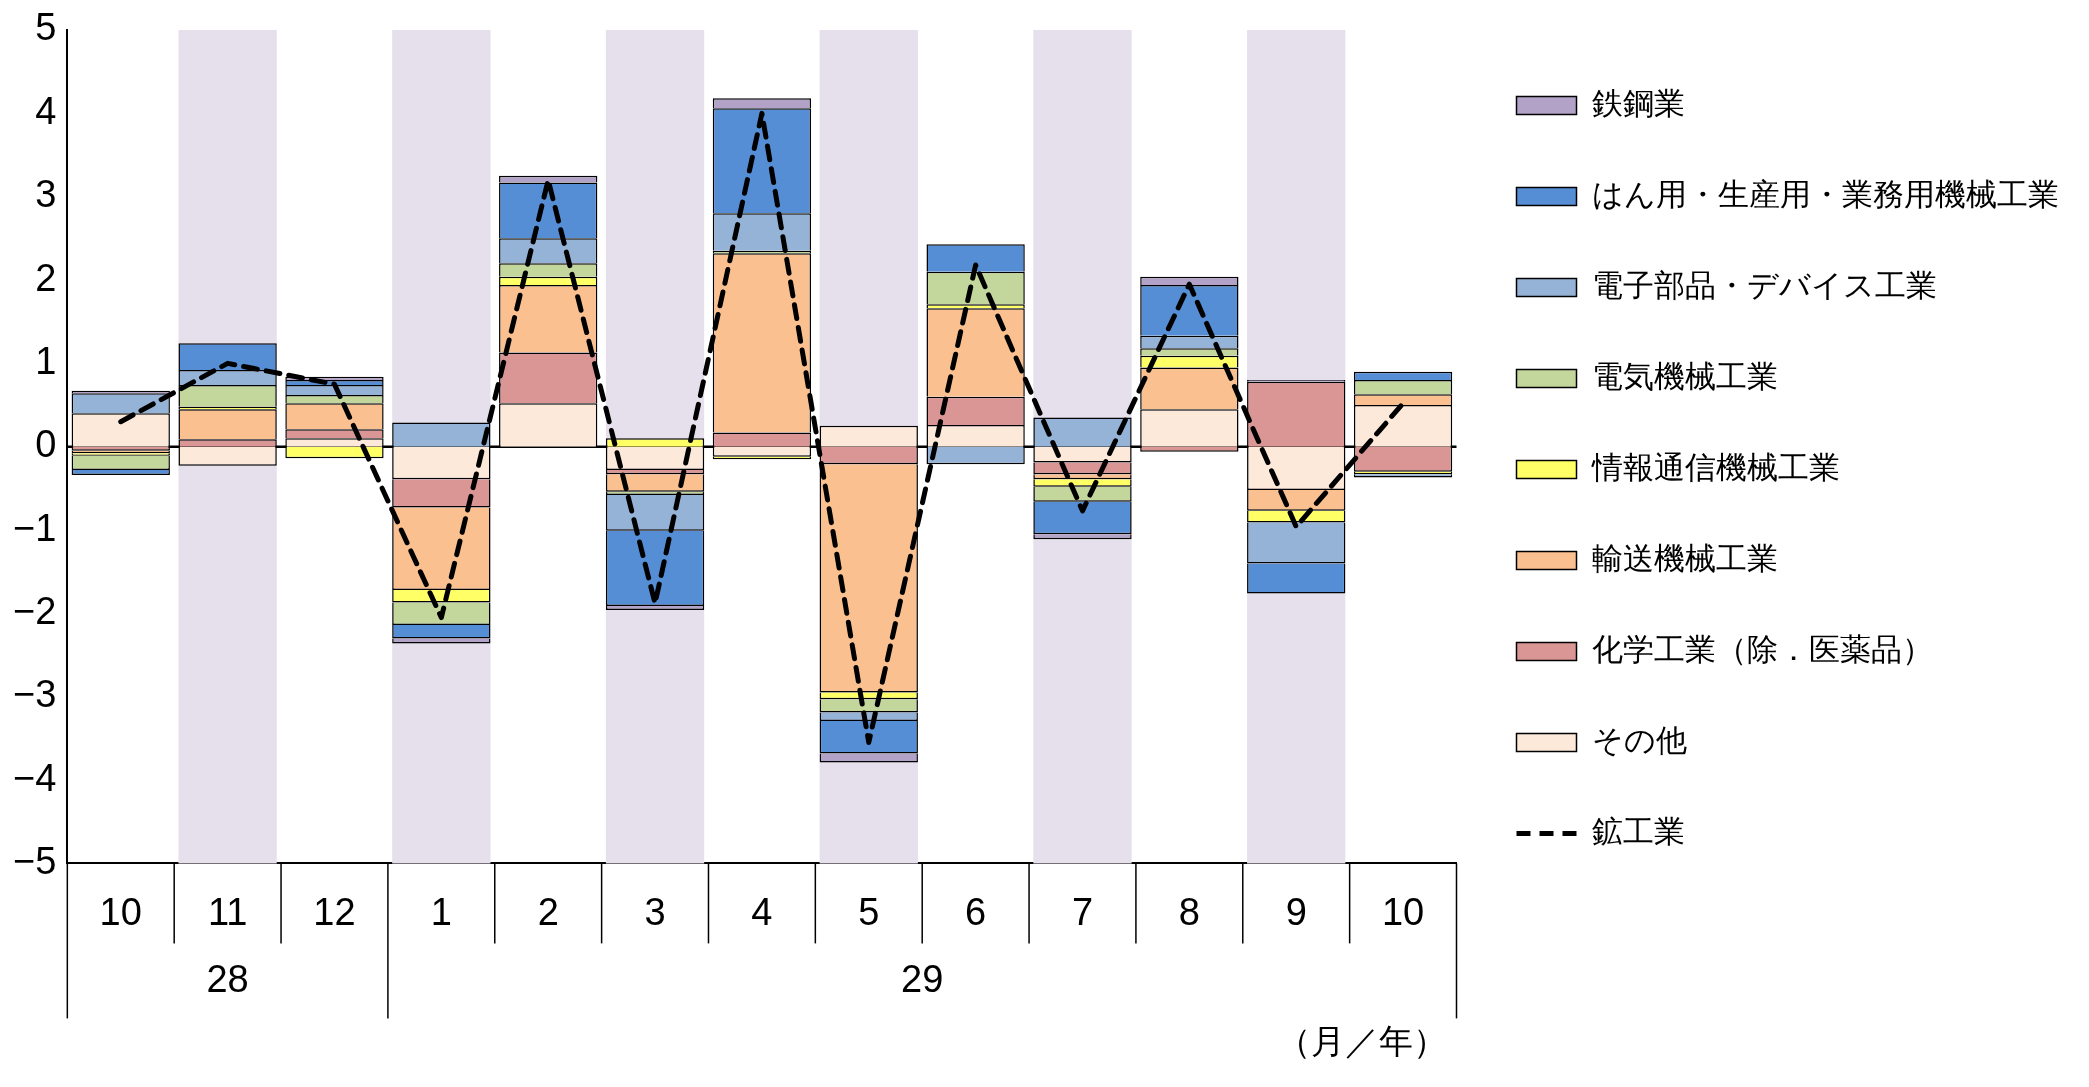 The image size is (2089, 1087). I want to click on legend-label: 電気機械工業, so click(1685, 377).